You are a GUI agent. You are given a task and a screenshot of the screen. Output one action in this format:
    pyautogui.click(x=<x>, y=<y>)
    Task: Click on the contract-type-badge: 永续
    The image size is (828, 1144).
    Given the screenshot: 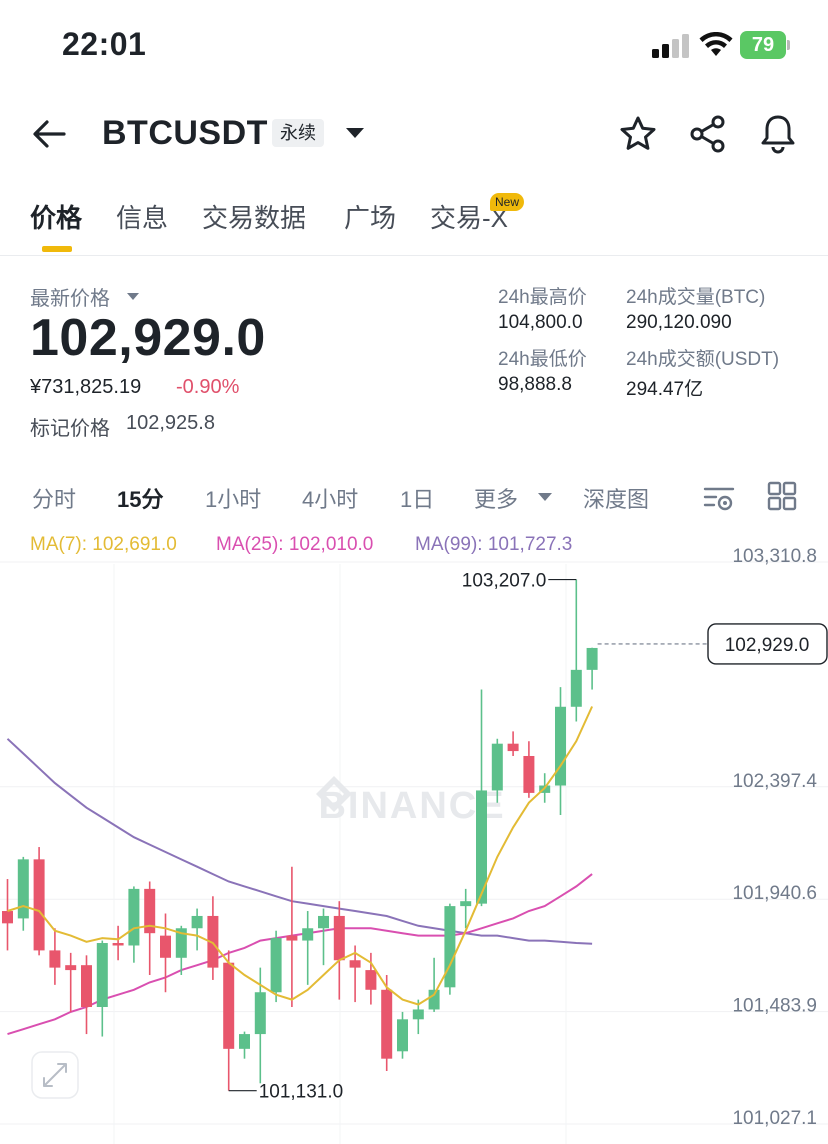 What is the action you would take?
    pyautogui.click(x=298, y=133)
    